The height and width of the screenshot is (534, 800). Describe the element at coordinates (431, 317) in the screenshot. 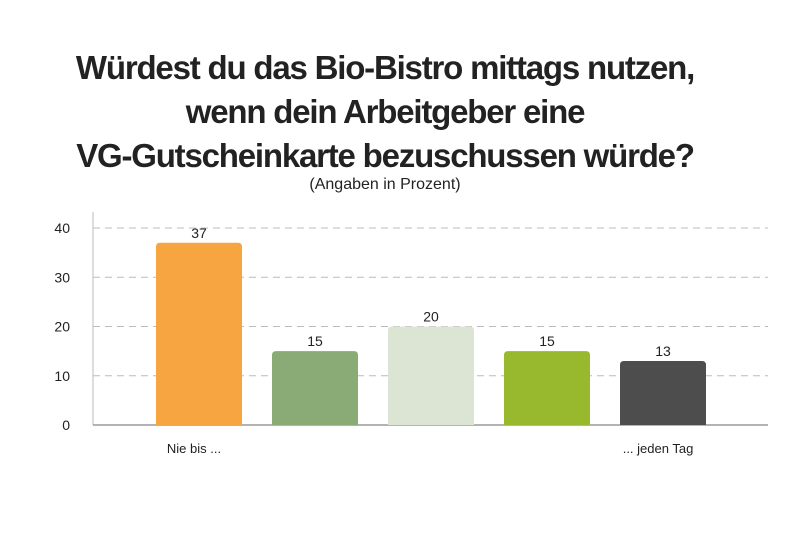

I see `data-label-3: 20` at that location.